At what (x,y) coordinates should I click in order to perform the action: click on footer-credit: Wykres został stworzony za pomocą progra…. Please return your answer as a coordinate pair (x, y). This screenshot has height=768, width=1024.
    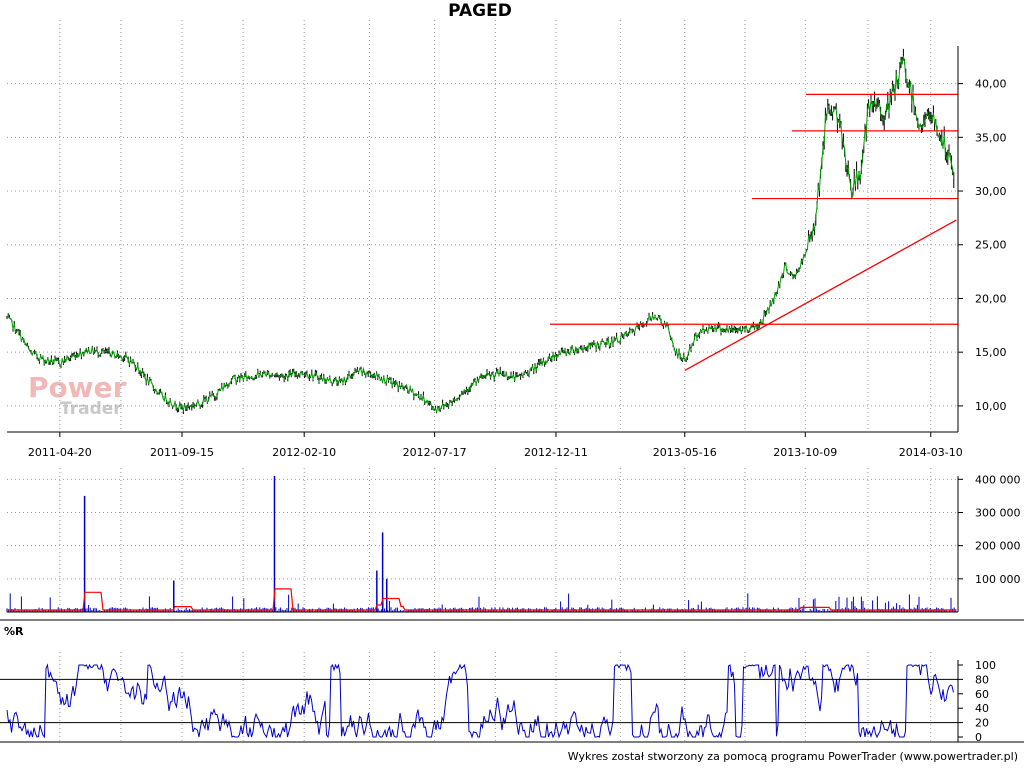
    Looking at the image, I should click on (792, 756).